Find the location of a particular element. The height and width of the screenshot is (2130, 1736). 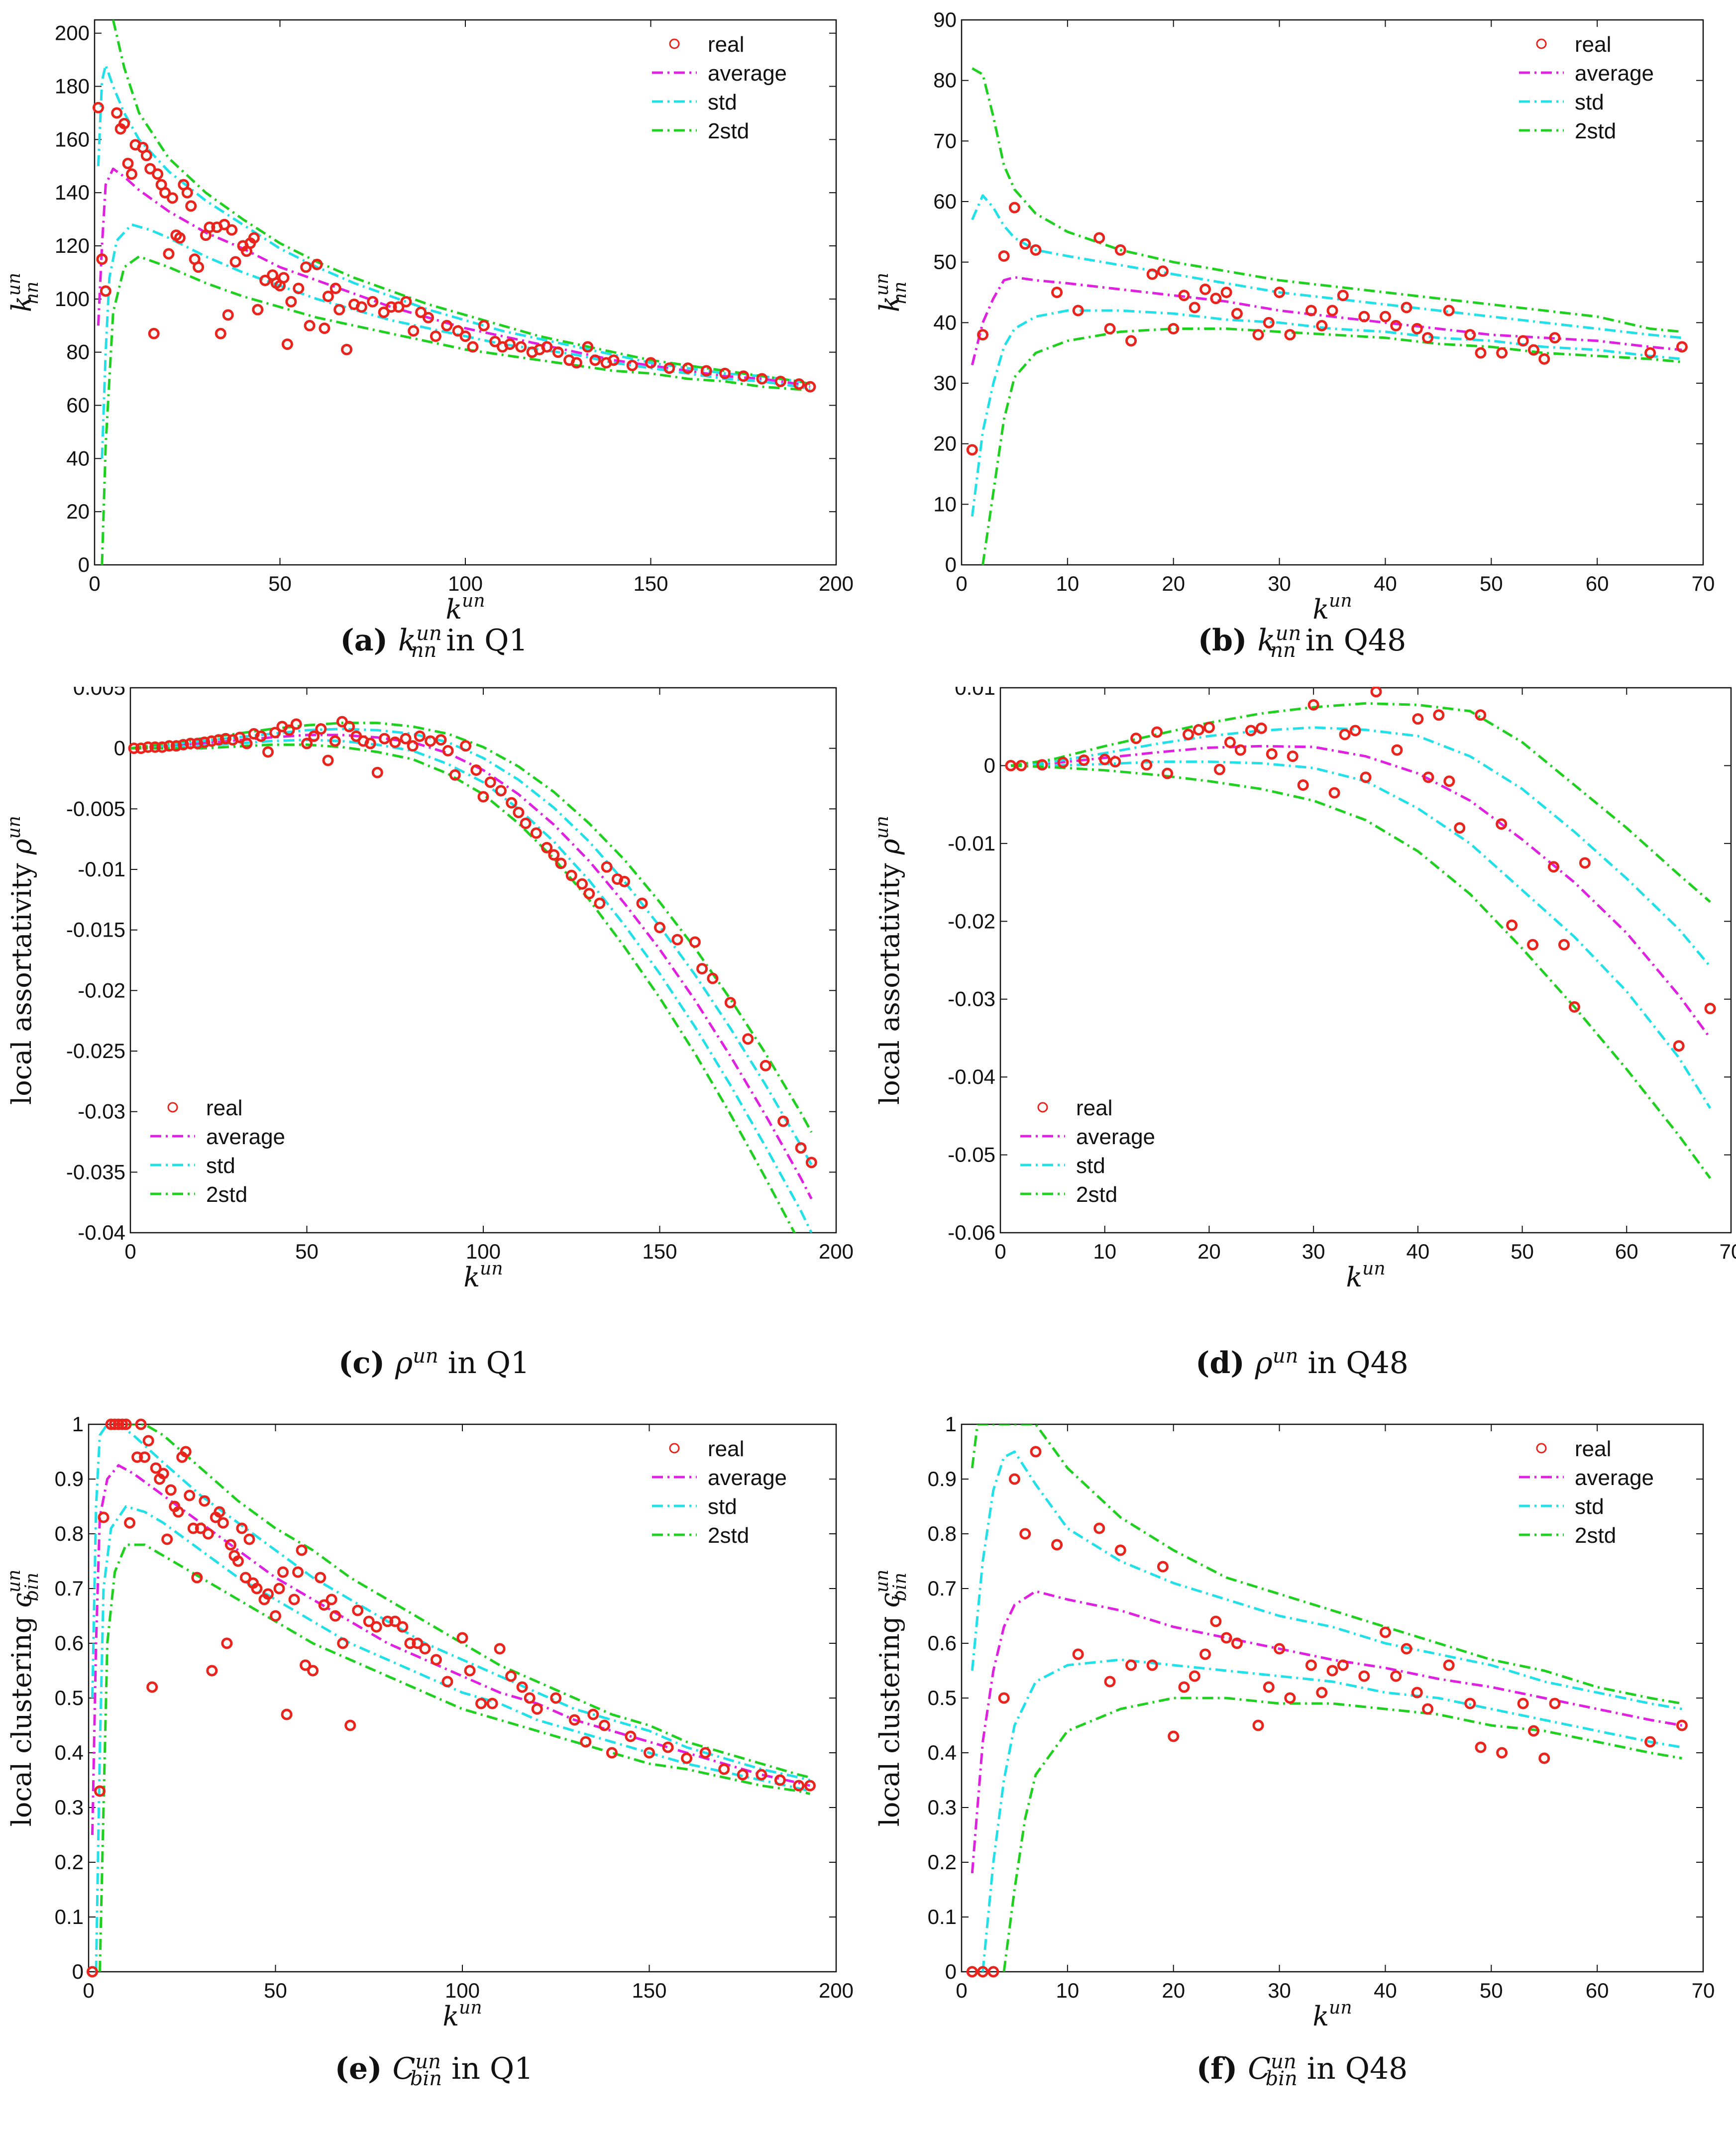

y-tick-label: -0.035 is located at coordinates (95, 1171).